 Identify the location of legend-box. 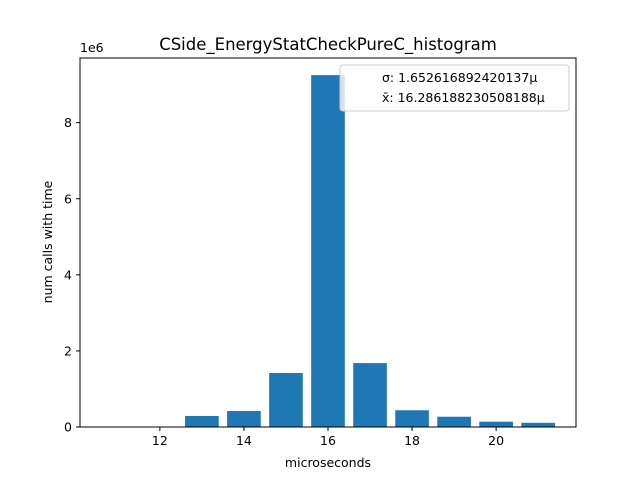
(454, 88).